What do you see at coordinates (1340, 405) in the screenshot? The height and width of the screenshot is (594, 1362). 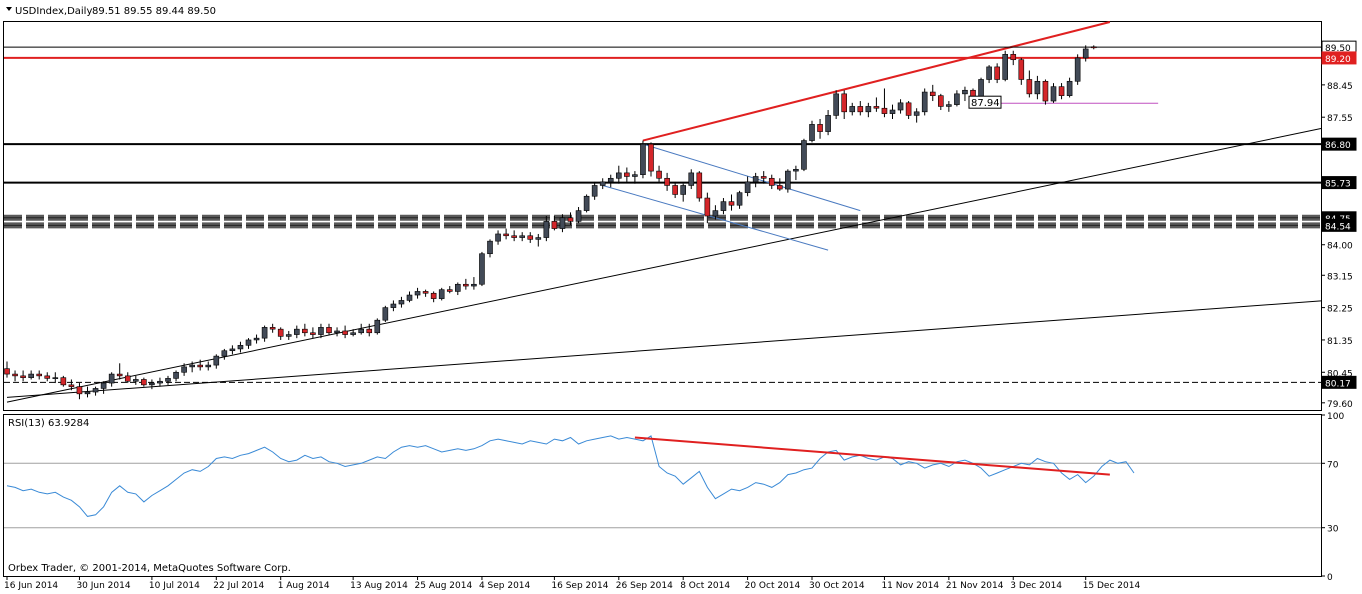 I see `price-tick-label: 79.60` at bounding box center [1340, 405].